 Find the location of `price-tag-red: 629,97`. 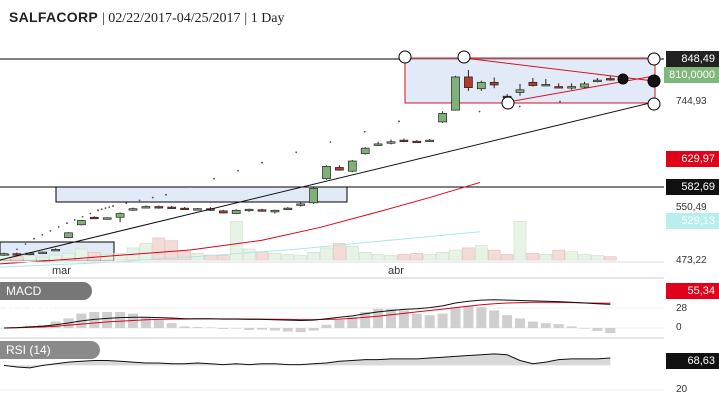

price-tag-red: 629,97 is located at coordinates (692, 159).